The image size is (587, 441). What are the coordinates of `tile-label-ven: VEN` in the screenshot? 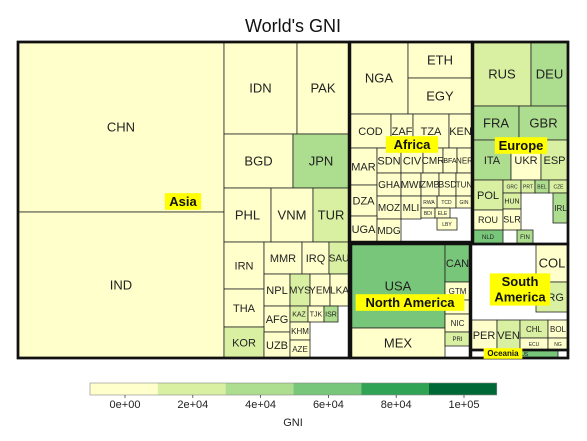 It's located at (508, 336).